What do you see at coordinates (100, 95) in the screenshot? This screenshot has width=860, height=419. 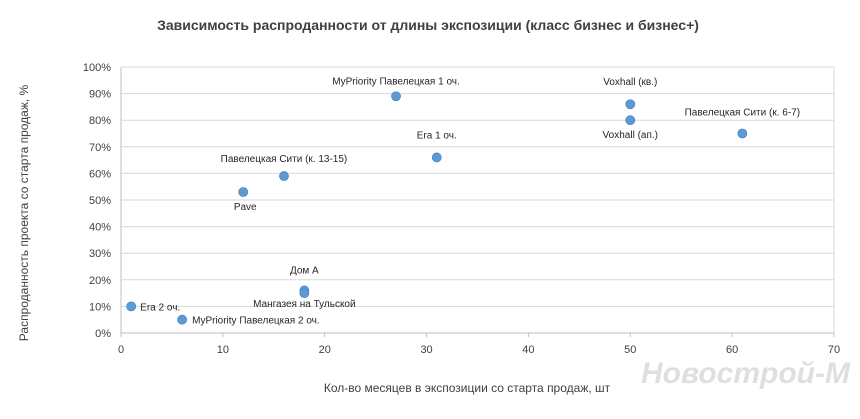 I see `y-tick-label: 90%` at bounding box center [100, 95].